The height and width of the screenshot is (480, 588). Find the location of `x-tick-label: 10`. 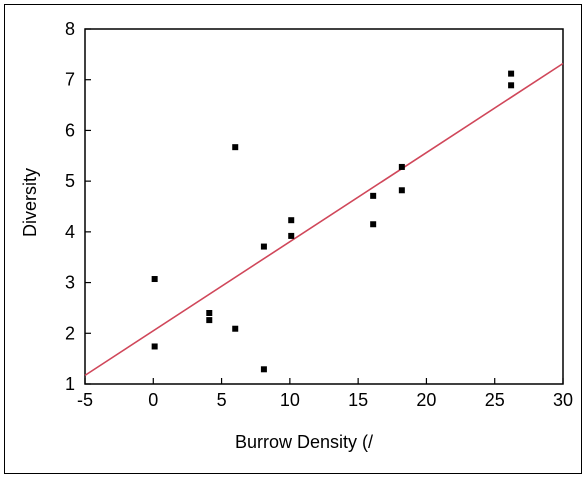

x-tick-label: 10 is located at coordinates (290, 400).